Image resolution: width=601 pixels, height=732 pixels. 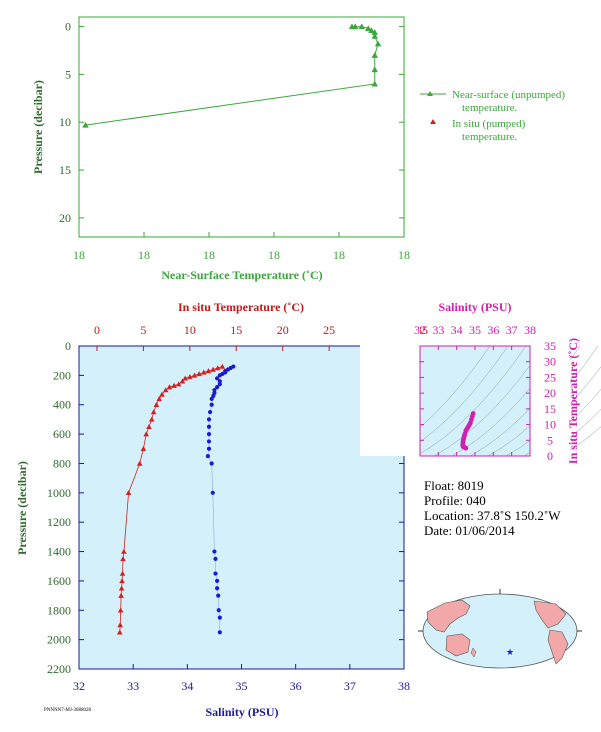 I want to click on profile-sal-tick-label-2: 34, so click(x=187, y=686).